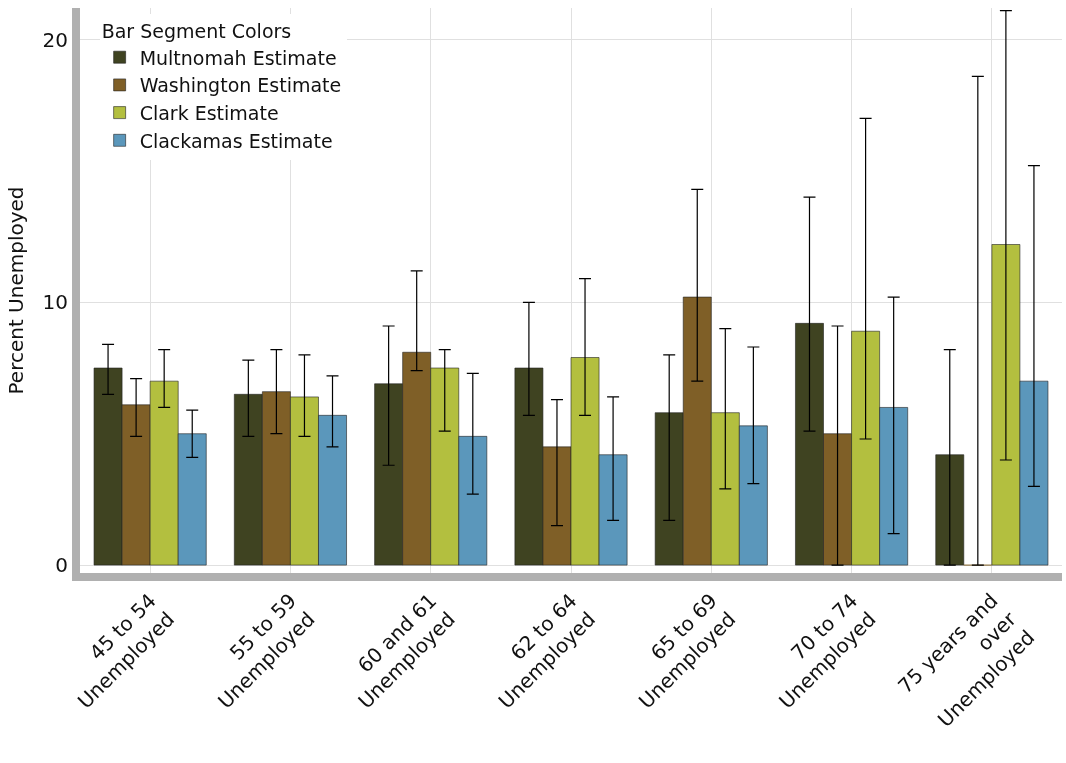  I want to click on y-tick-label: 20, so click(55, 39).